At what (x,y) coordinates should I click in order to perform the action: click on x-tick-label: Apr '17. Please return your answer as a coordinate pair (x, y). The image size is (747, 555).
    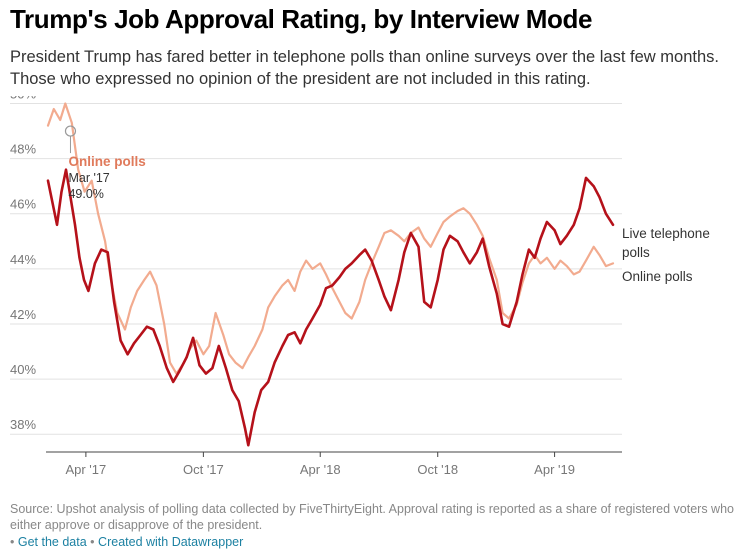
    Looking at the image, I should click on (85, 469).